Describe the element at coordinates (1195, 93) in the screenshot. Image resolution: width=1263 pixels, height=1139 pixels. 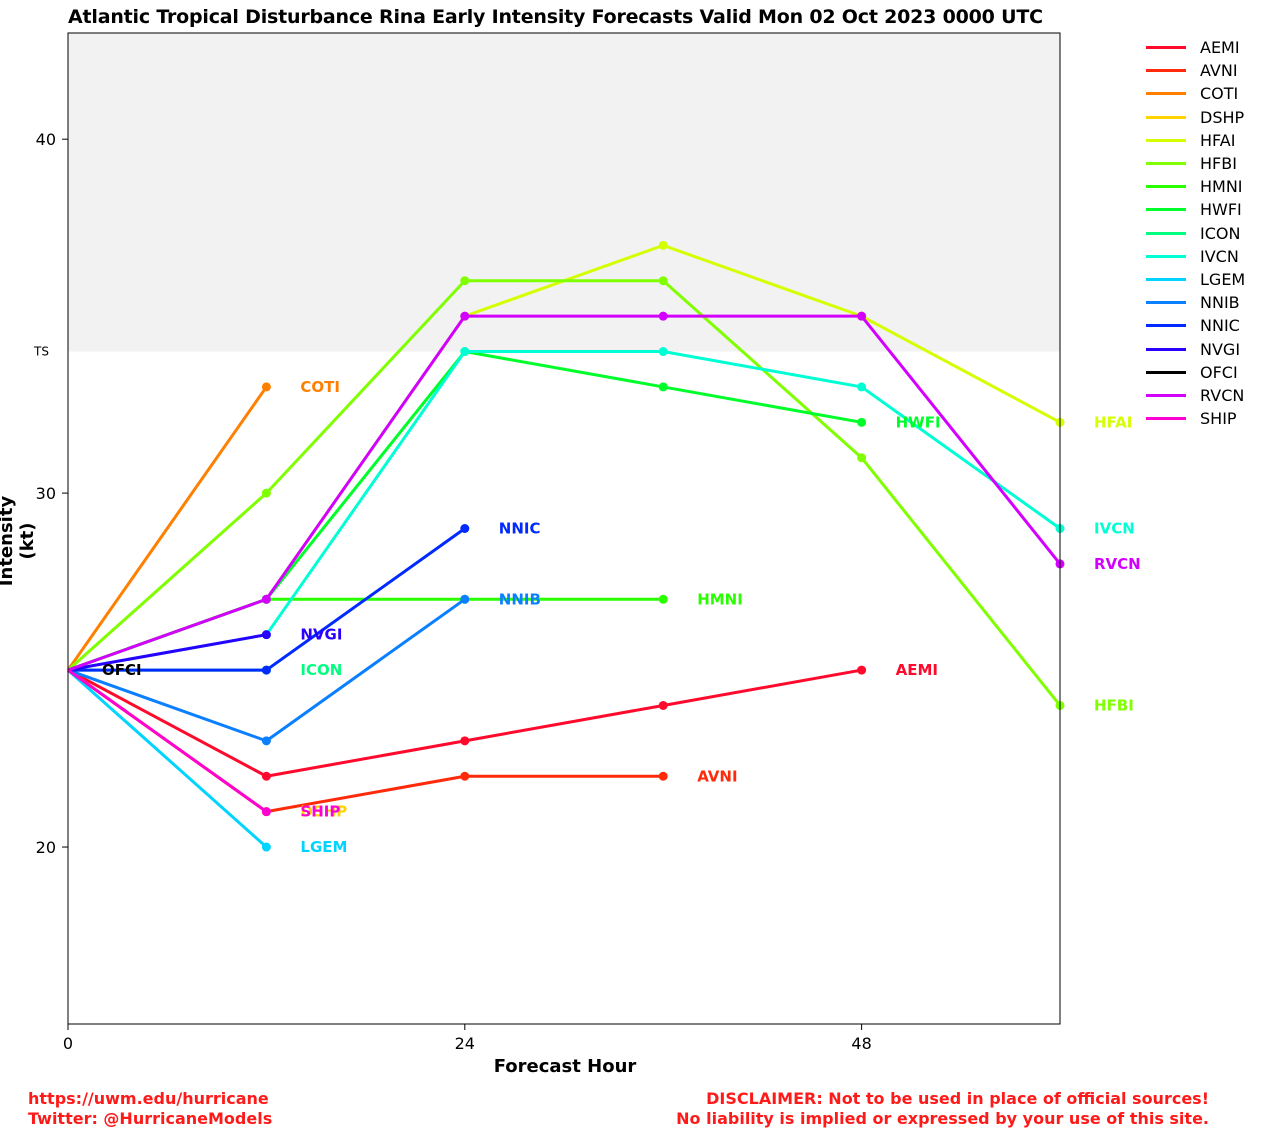
I see `legend-item-coti: COTI` at that location.